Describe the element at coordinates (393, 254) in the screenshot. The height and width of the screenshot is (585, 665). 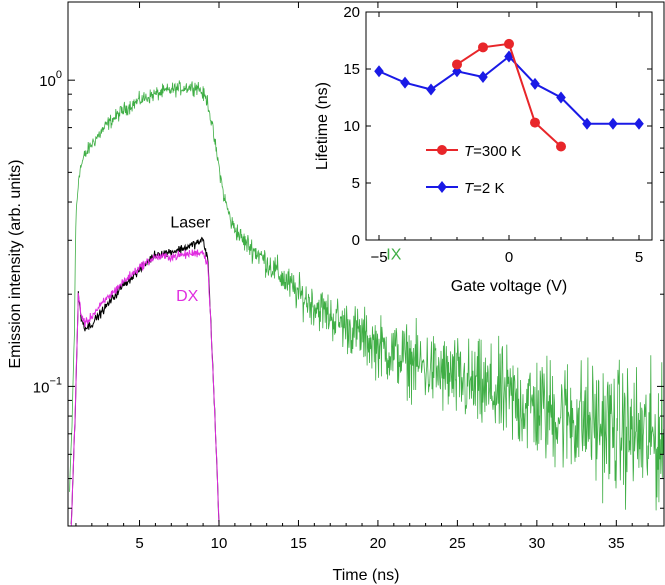
I see `annotation-ix: IX` at that location.